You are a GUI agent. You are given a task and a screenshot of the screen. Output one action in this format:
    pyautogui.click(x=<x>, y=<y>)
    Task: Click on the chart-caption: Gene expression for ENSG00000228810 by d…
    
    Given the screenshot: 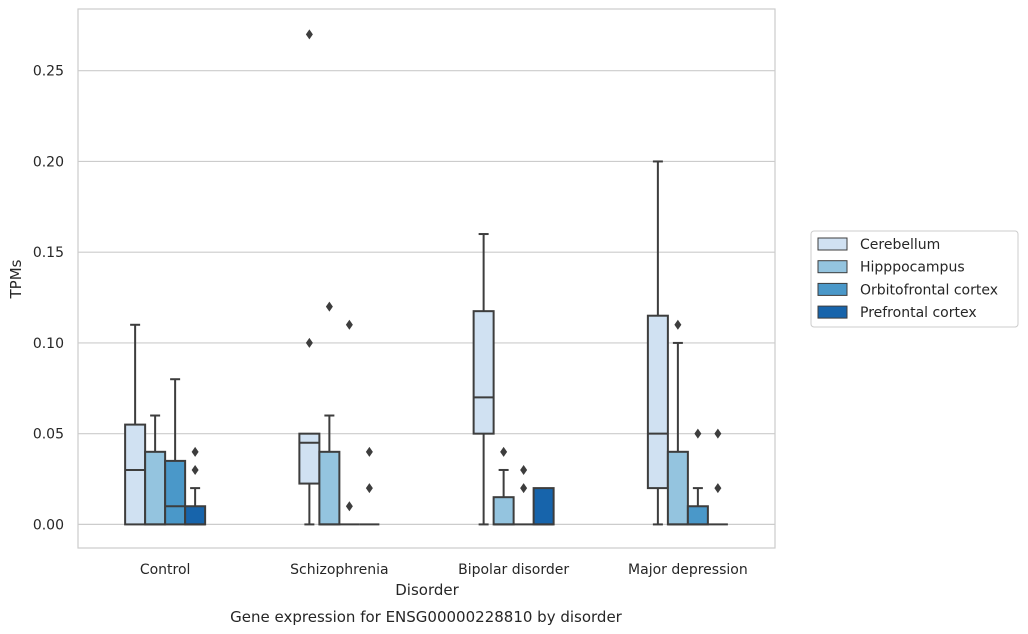 What is the action you would take?
    pyautogui.click(x=426, y=617)
    